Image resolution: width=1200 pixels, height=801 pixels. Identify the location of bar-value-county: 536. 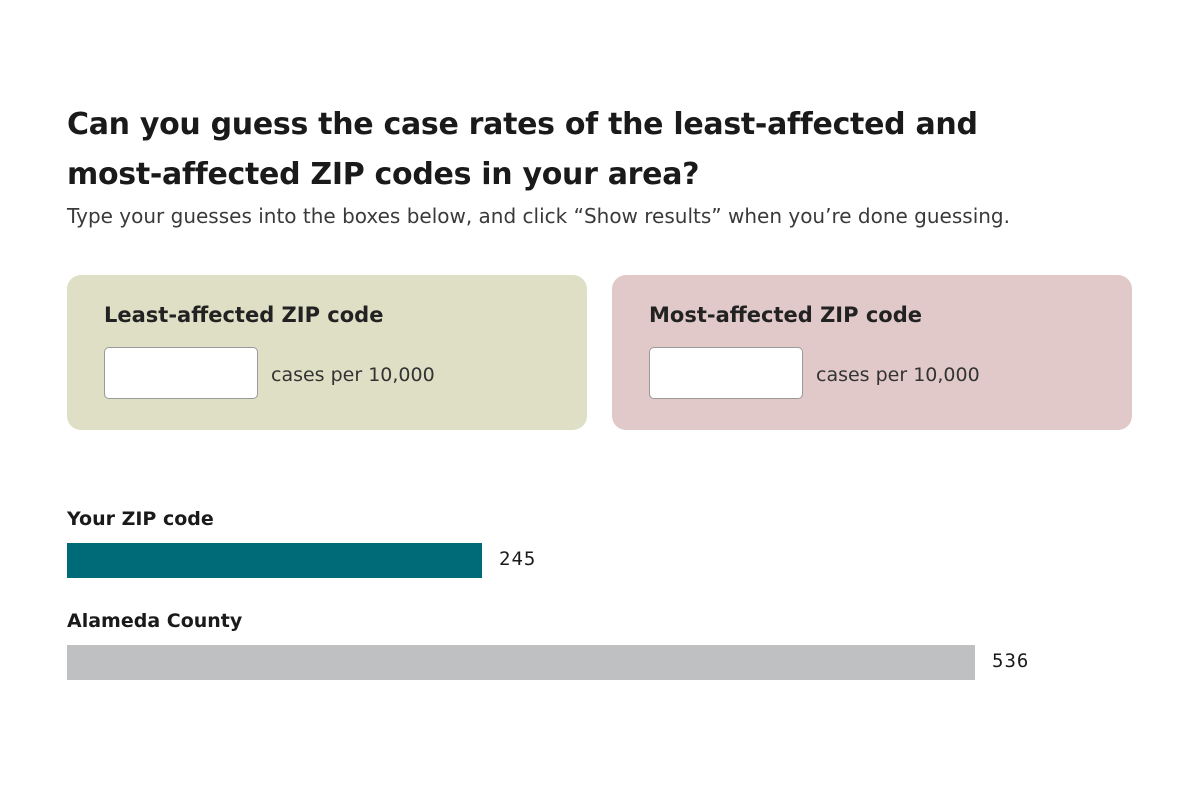
(1011, 661).